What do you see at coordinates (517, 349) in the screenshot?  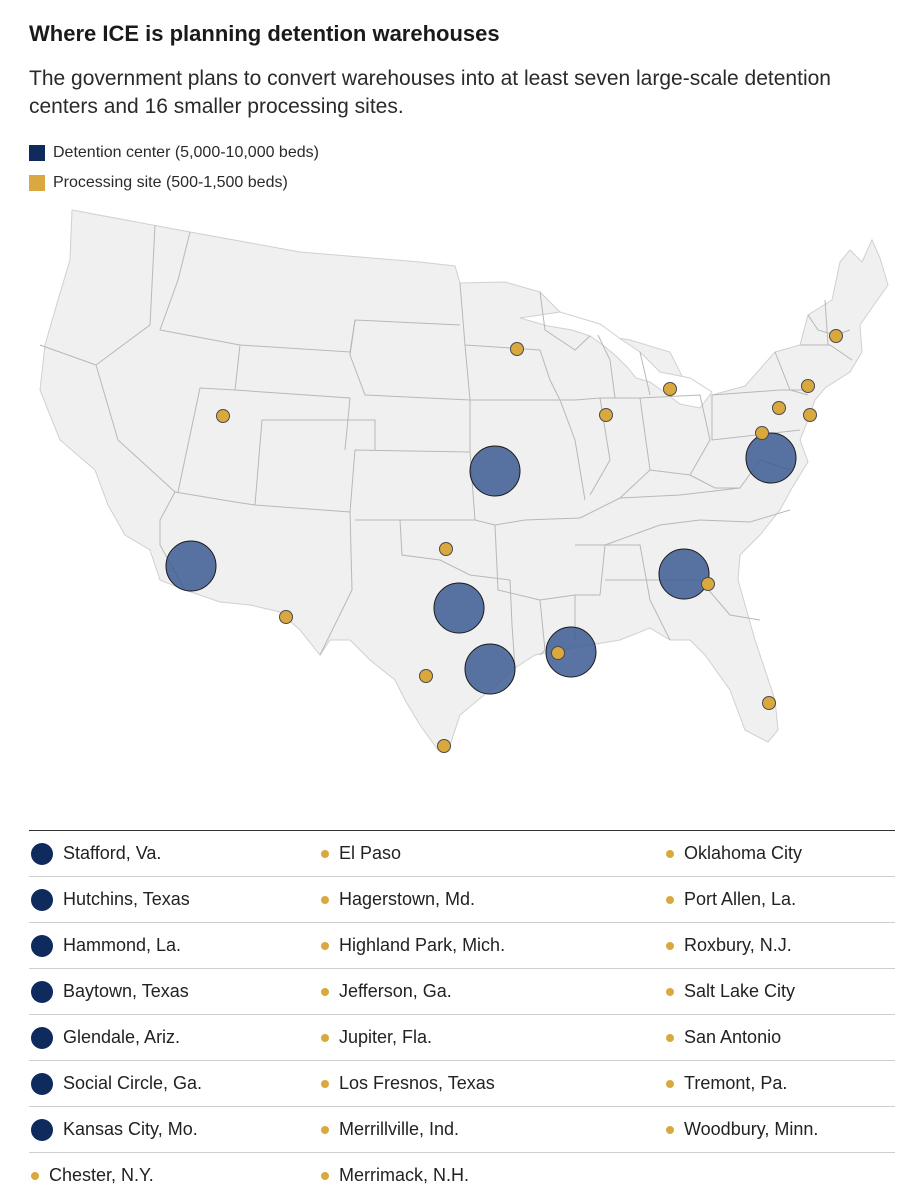 I see `processing-marker-woodbury-minn` at bounding box center [517, 349].